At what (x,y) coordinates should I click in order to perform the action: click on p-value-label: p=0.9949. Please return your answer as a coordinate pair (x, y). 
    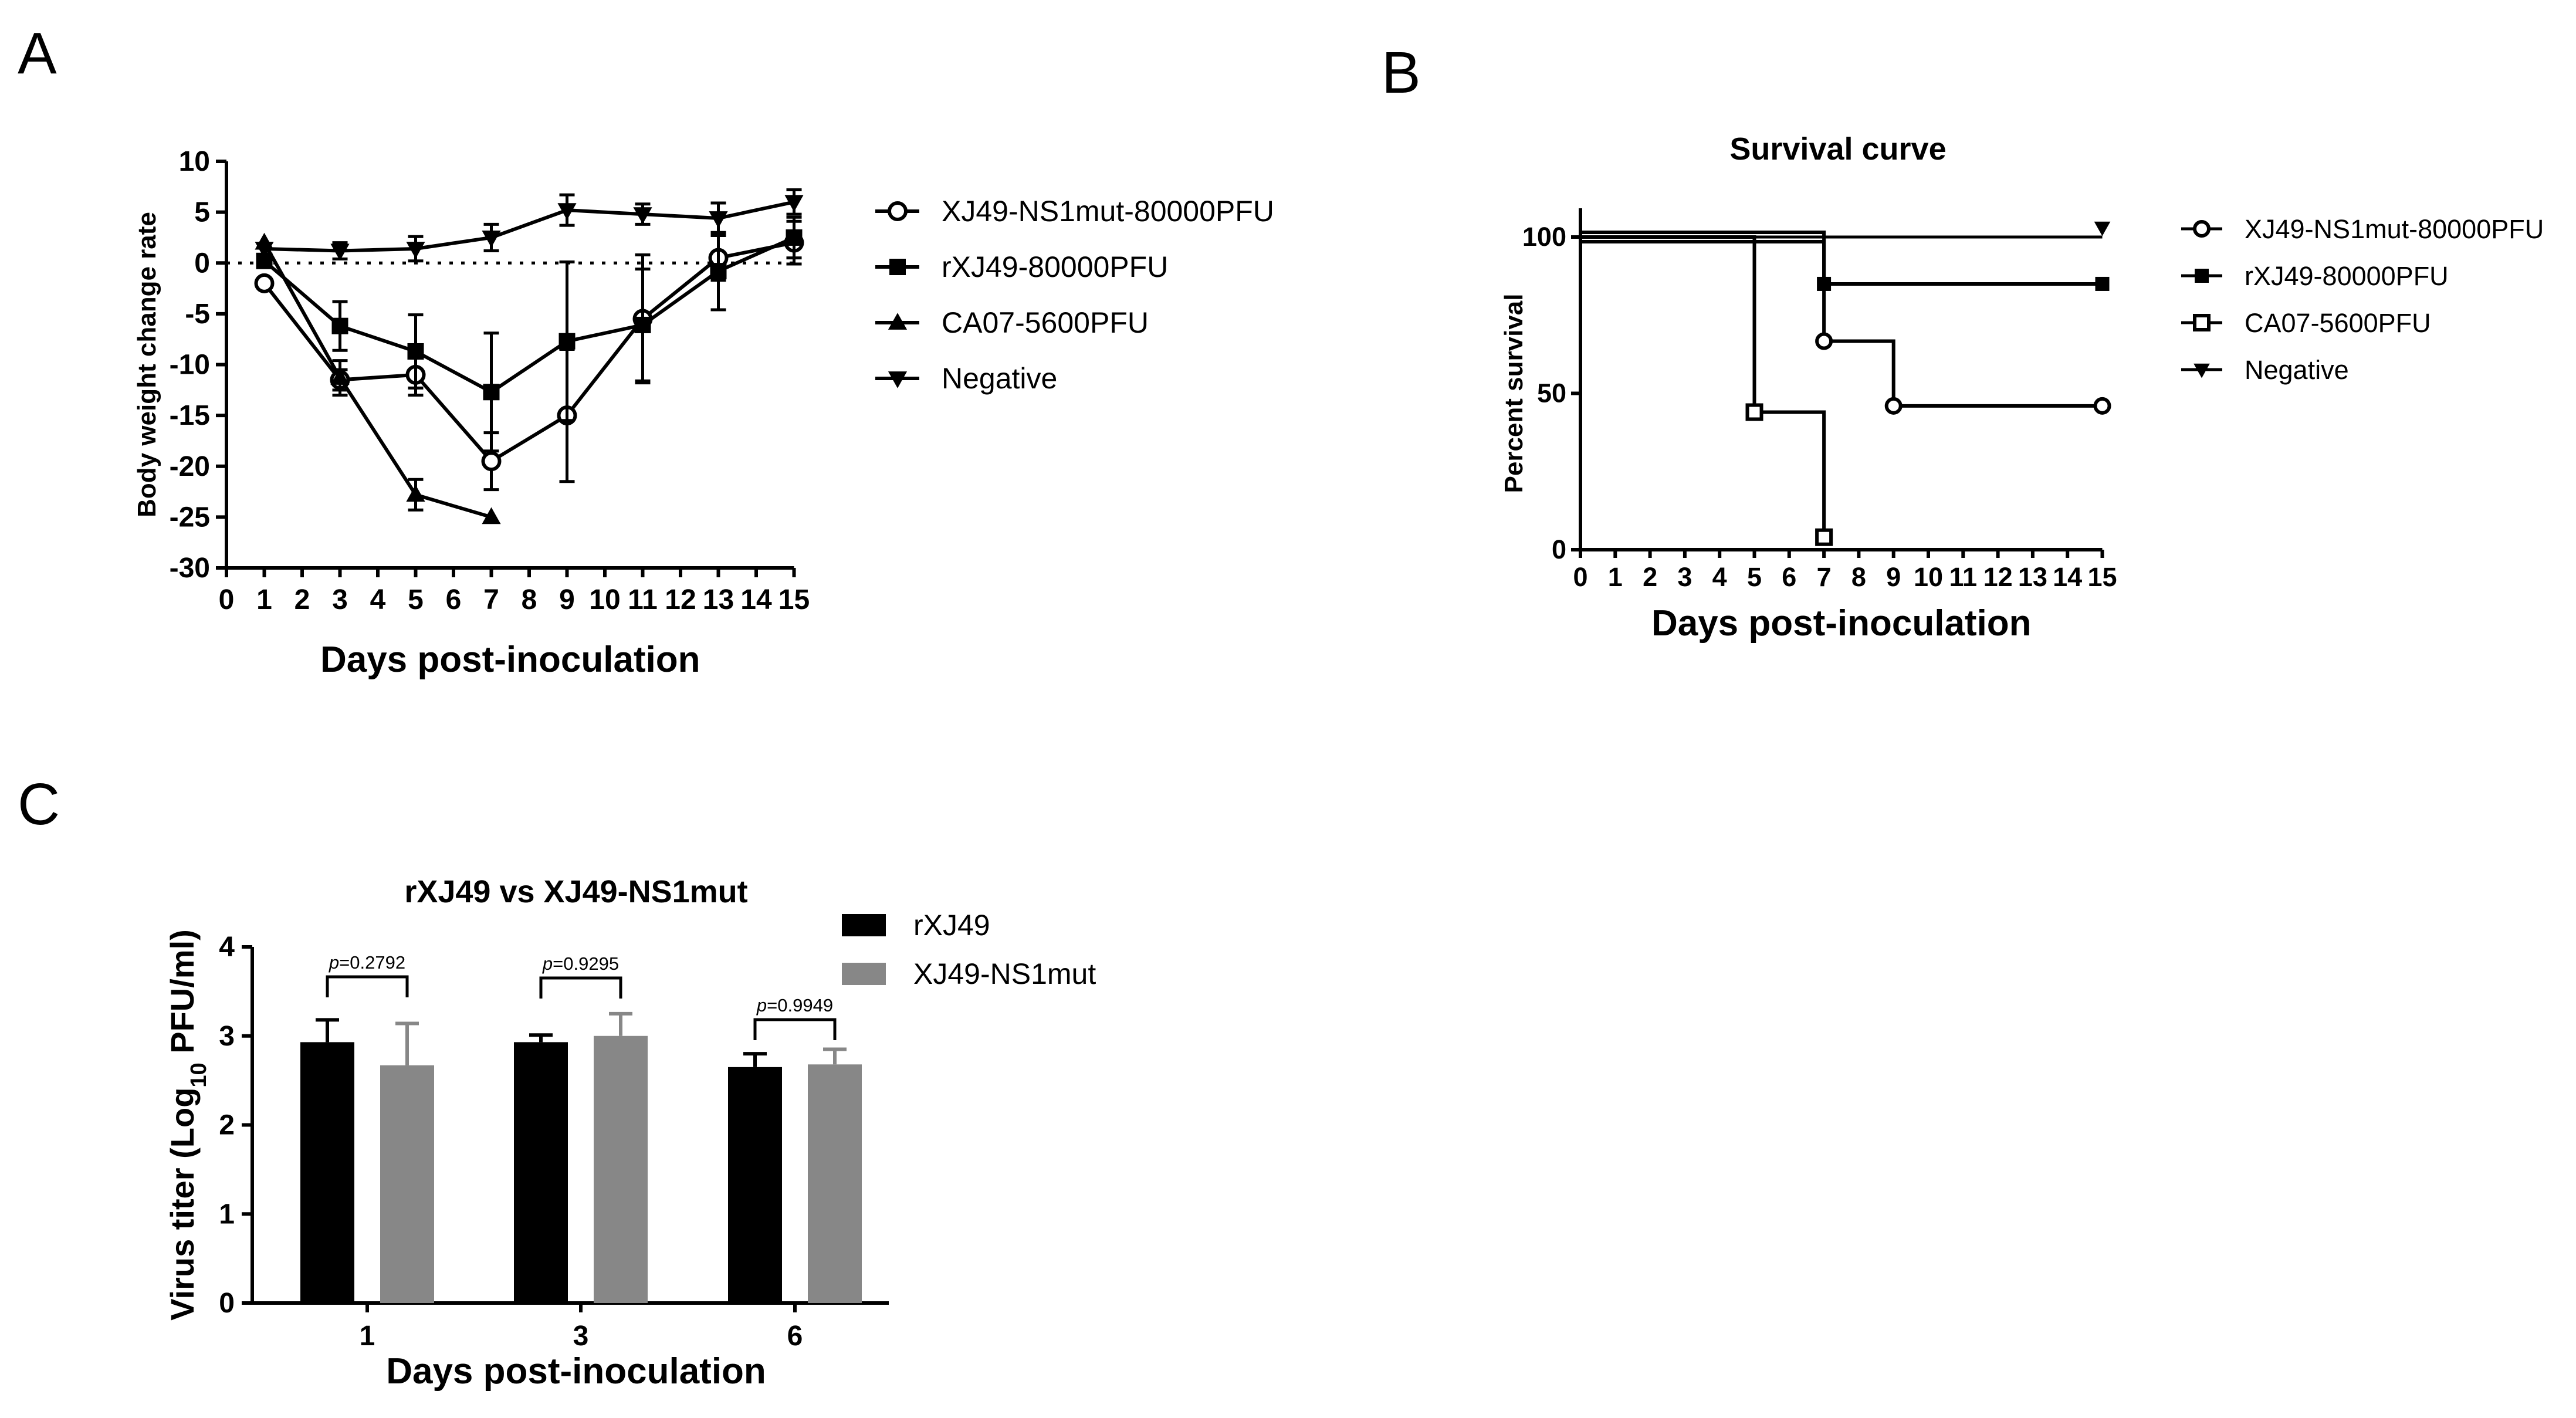
    Looking at the image, I should click on (794, 1005).